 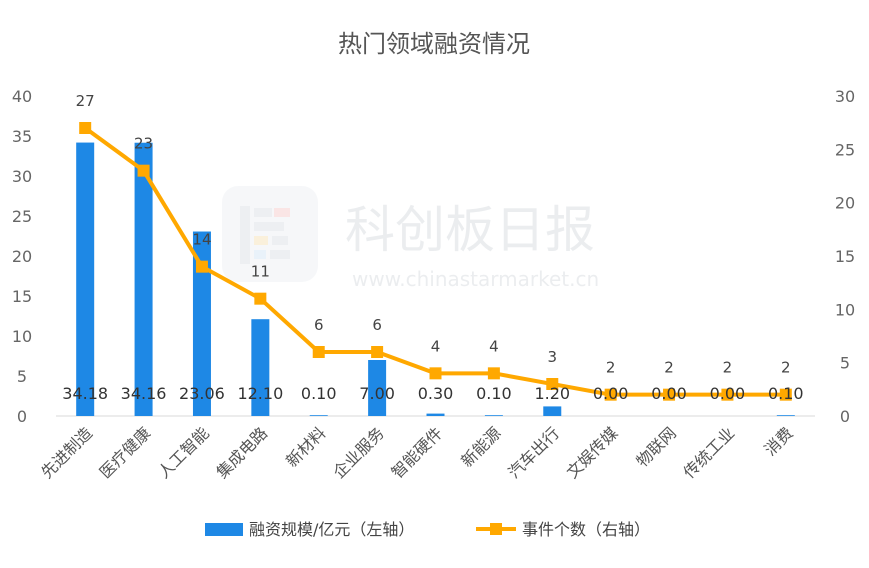 What do you see at coordinates (377, 393) in the screenshot?
I see `bar-value-label: 7.00` at bounding box center [377, 393].